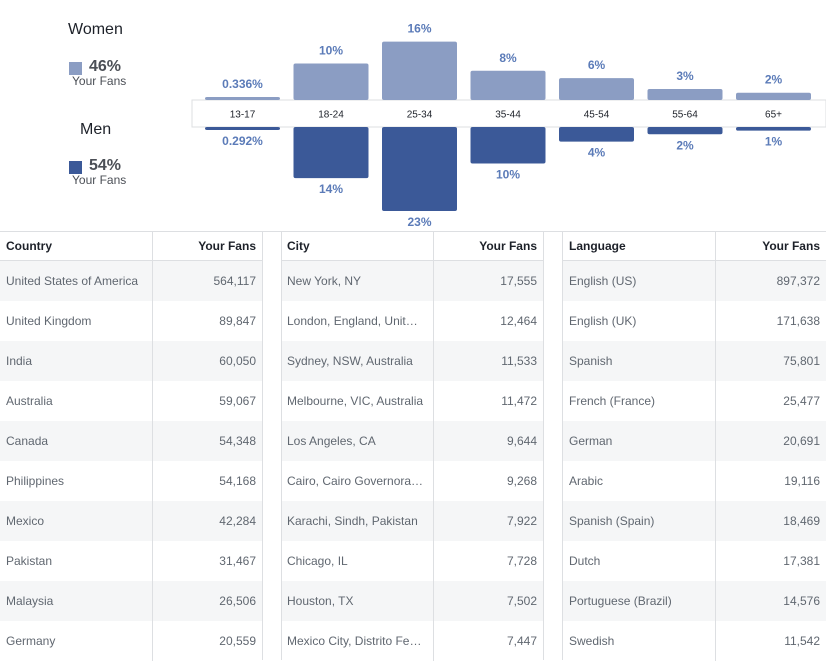  What do you see at coordinates (639, 246) in the screenshot?
I see `language-header: Language` at bounding box center [639, 246].